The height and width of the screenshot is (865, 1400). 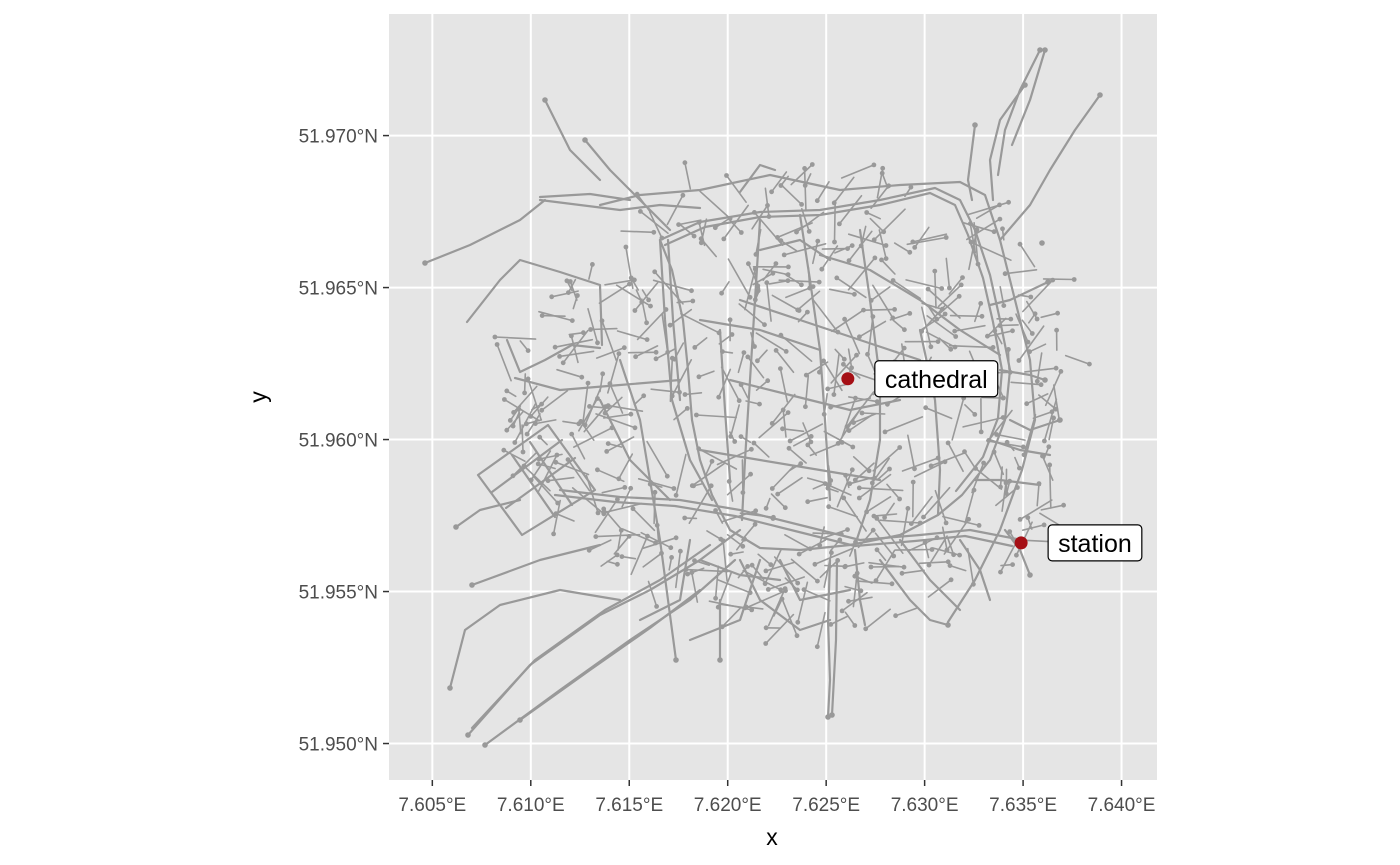 I want to click on x-tick-label: 7.605°E, so click(x=432, y=805).